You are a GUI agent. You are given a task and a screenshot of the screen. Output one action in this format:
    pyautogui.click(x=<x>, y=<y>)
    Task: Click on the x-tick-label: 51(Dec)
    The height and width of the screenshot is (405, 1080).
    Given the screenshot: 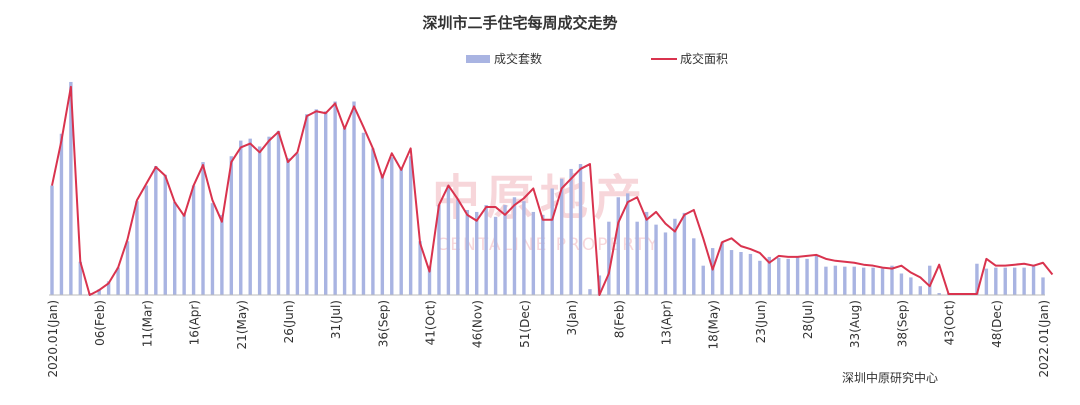 What is the action you would take?
    pyautogui.click(x=525, y=324)
    